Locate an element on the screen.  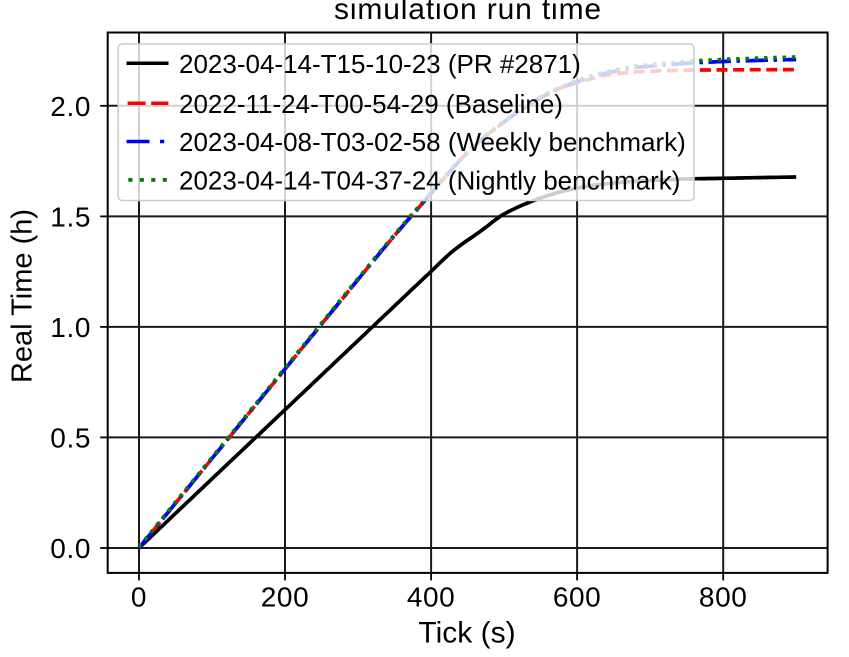
svg-text:2023-04-14-T04-37-24 (Nightly: 2023-04-14-T04-37-24 (Nightly benchmark) is located at coordinates (429, 181).